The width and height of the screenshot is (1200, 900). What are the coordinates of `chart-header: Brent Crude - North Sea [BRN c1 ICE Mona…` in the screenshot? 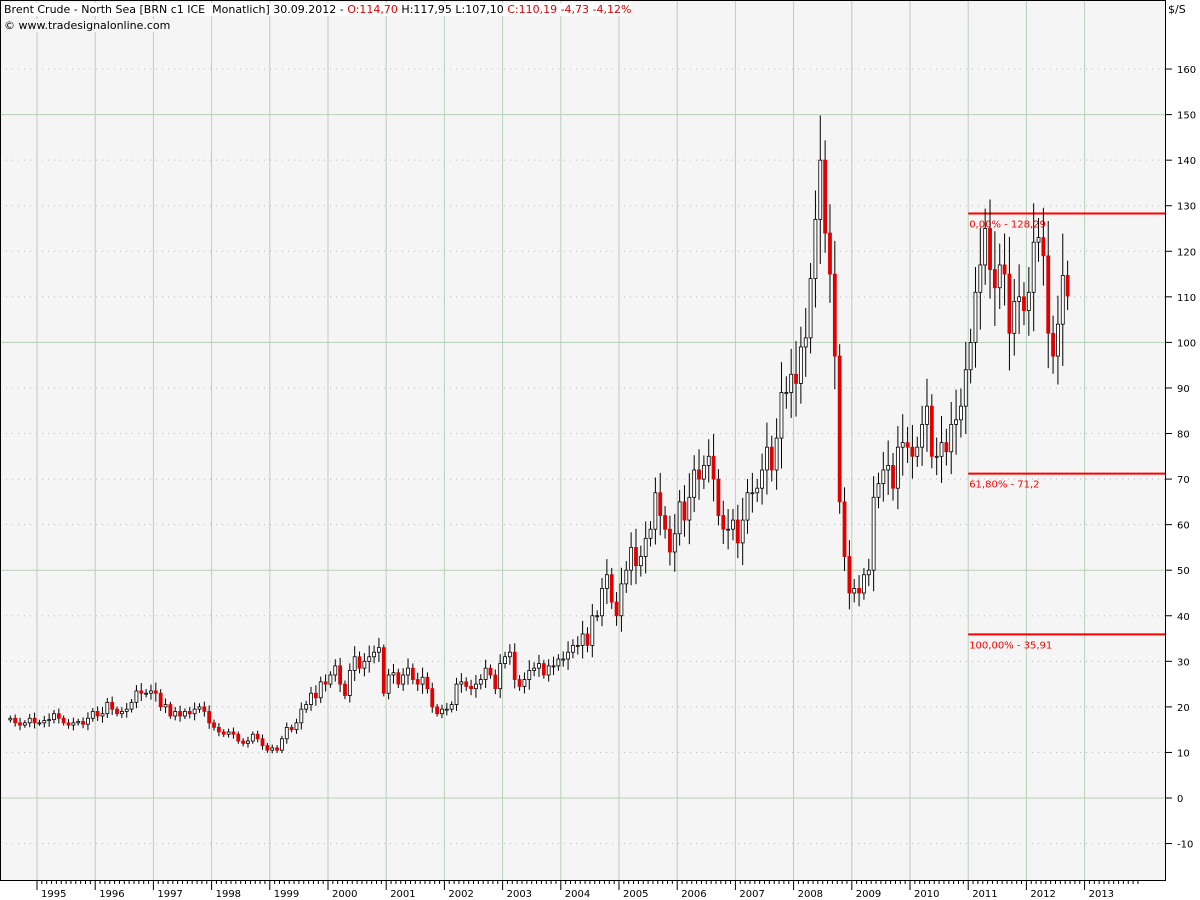 It's located at (318, 9).